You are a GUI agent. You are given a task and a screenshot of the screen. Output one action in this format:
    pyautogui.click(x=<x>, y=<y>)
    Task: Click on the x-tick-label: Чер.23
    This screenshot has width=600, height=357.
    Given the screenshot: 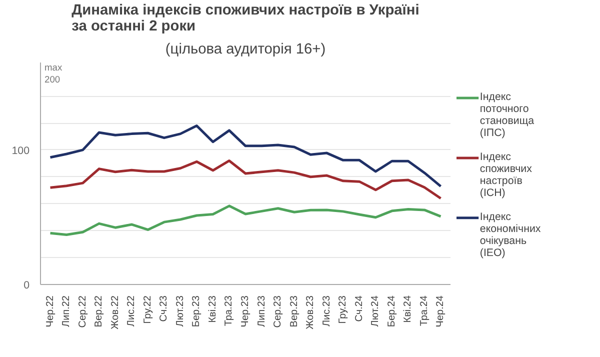 What is the action you would take?
    pyautogui.click(x=245, y=311)
    